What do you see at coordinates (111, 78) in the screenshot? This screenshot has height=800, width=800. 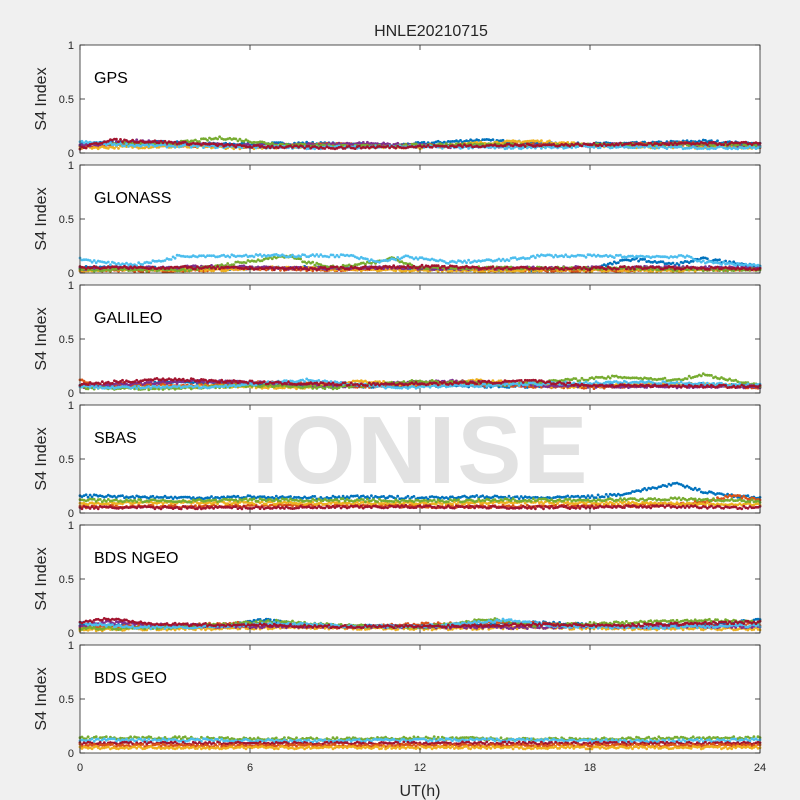 I see `panel-label: GPS` at bounding box center [111, 78].